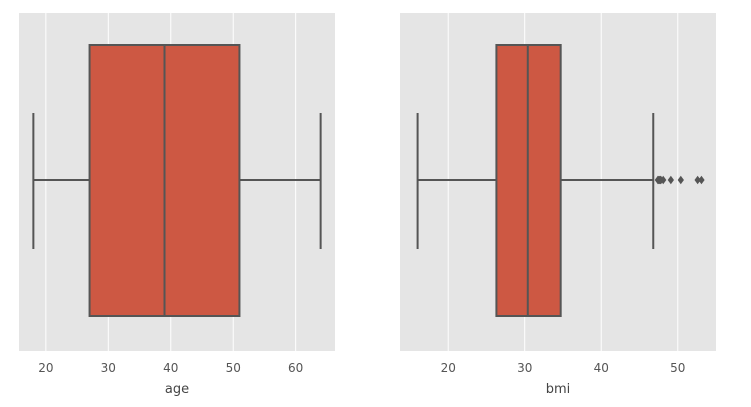 Image resolution: width=751 pixels, height=407 pixels. Describe the element at coordinates (295, 368) in the screenshot. I see `x-tick-label: 60` at that location.